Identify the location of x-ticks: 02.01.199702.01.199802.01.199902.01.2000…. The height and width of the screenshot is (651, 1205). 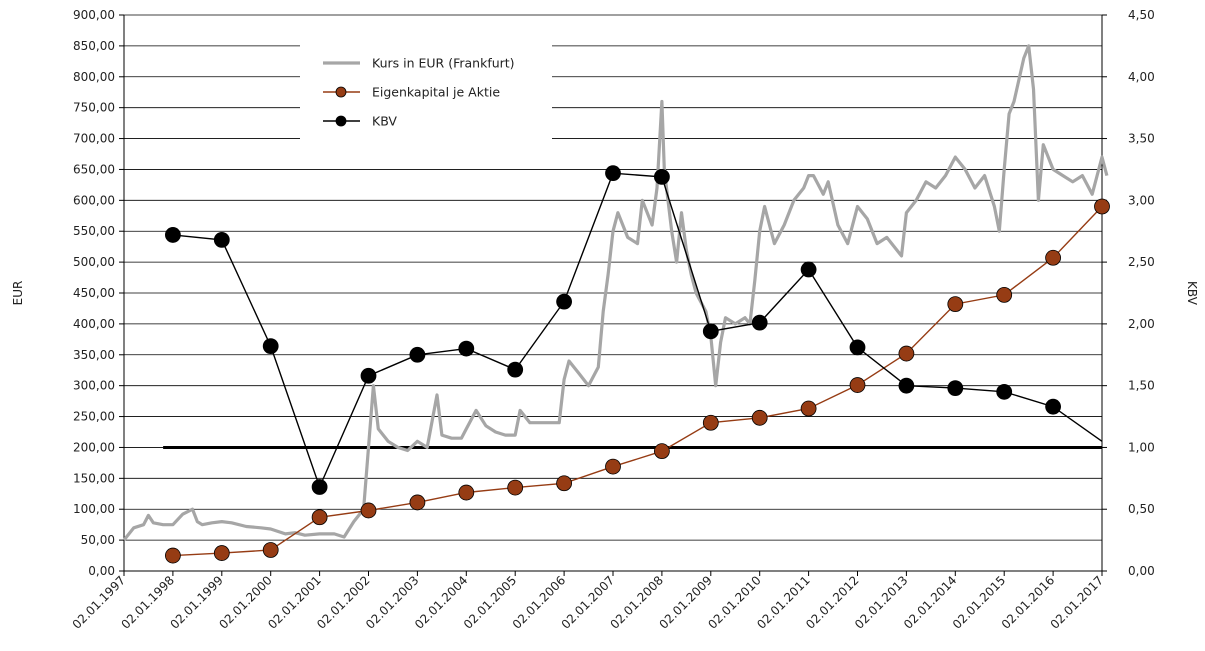
(588, 601).